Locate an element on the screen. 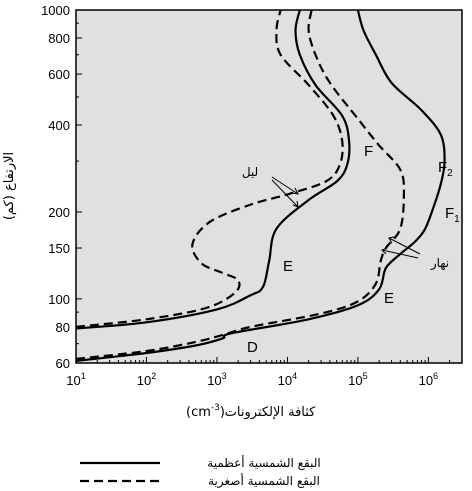 This screenshot has height=491, width=472. x-tick-exp: 5 is located at coordinates (365, 376).